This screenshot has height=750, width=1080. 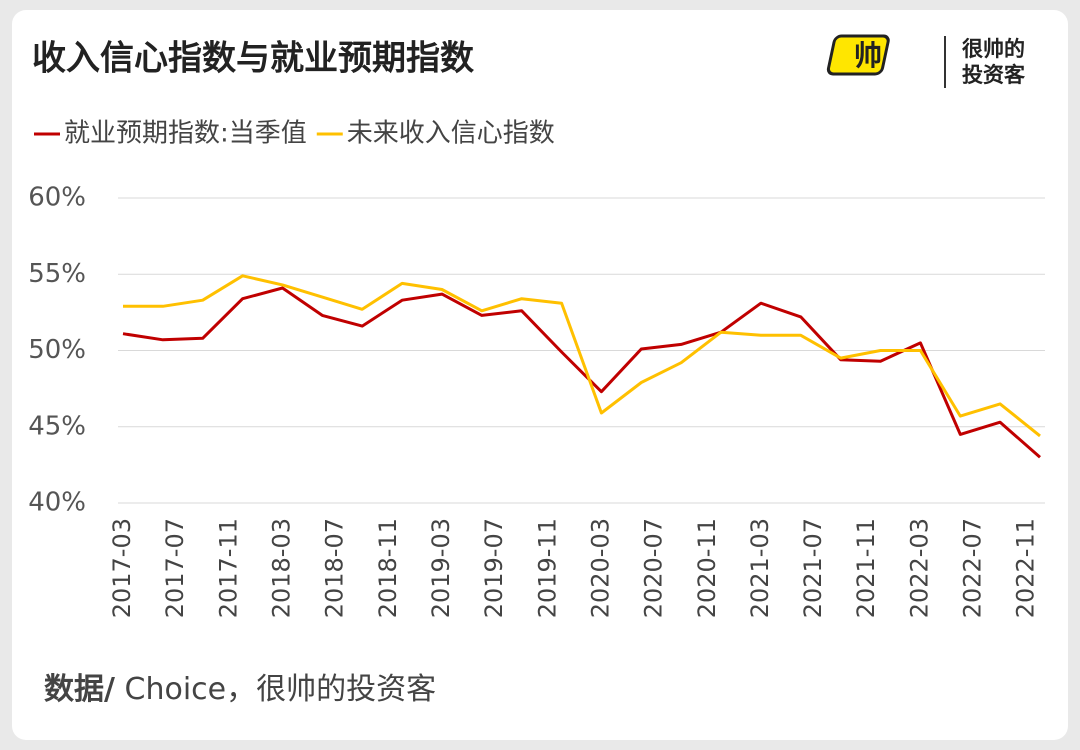 I want to click on x-tick-label: 2017-07, so click(x=175, y=568).